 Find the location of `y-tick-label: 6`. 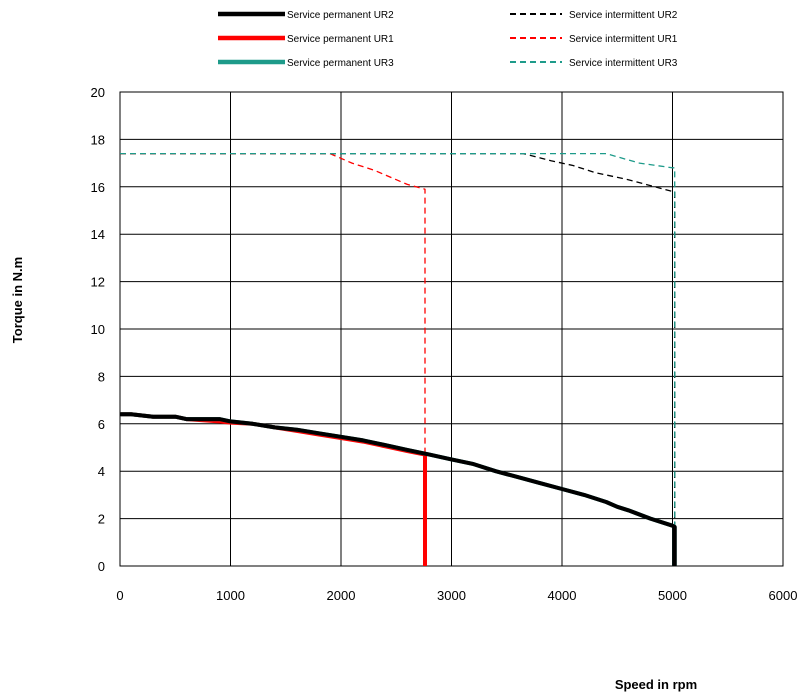

y-tick-label: 6 is located at coordinates (101, 424).